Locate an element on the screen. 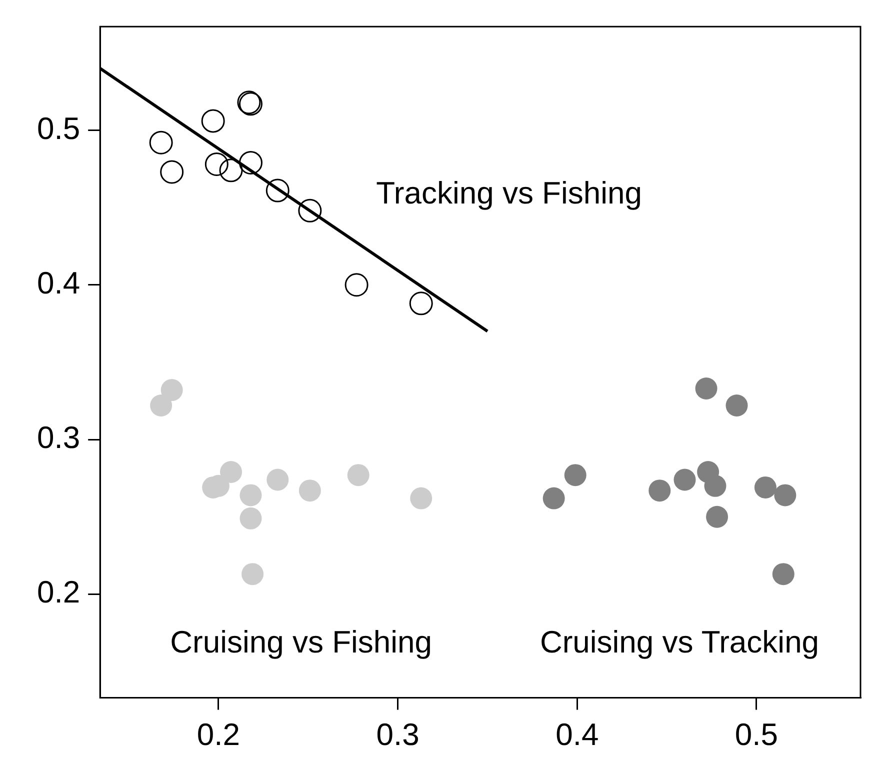 The width and height of the screenshot is (873, 769). y-tick-label: 0.2 is located at coordinates (58, 592).